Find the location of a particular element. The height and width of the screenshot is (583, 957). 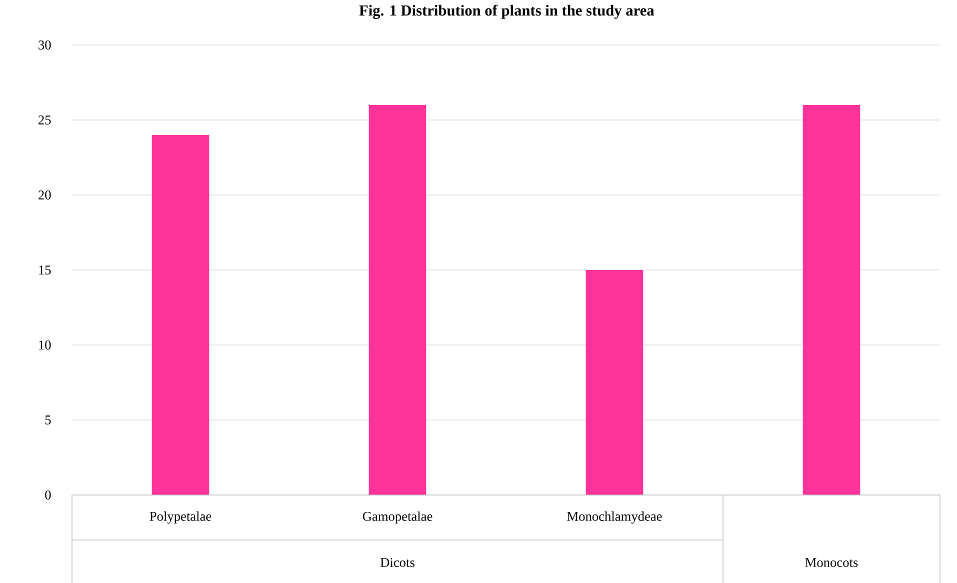

y-tick-label: 30 is located at coordinates (44, 45).